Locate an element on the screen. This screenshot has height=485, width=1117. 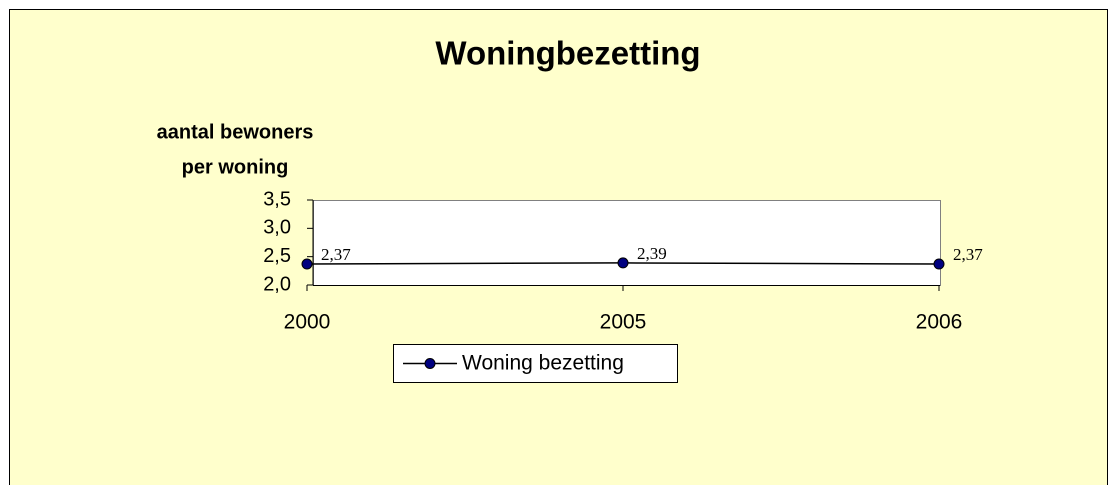
x-tick-label: 2000 is located at coordinates (307, 322).